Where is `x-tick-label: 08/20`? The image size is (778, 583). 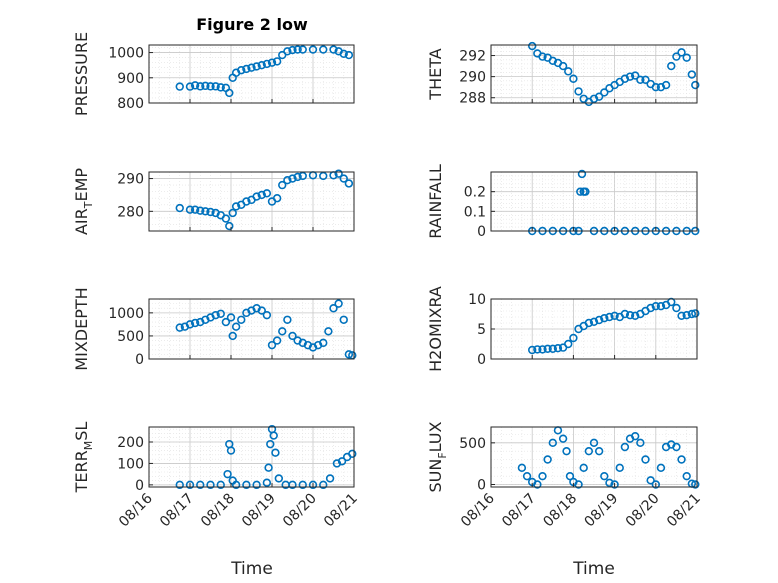 x-tick-label: 08/20 is located at coordinates (300, 511).